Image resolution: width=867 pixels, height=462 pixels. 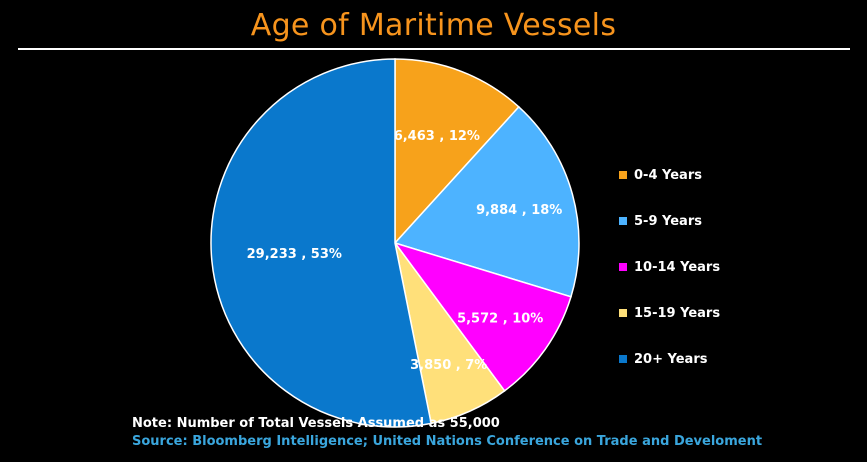 What do you see at coordinates (677, 267) in the screenshot?
I see `legend-label: 10-14 Years` at bounding box center [677, 267].